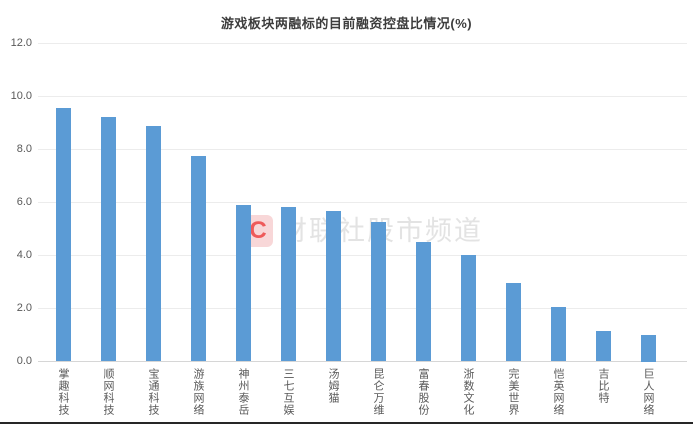 The image size is (693, 426). Describe the element at coordinates (24, 149) in the screenshot. I see `y-axis-tick-label: 8.0` at that location.